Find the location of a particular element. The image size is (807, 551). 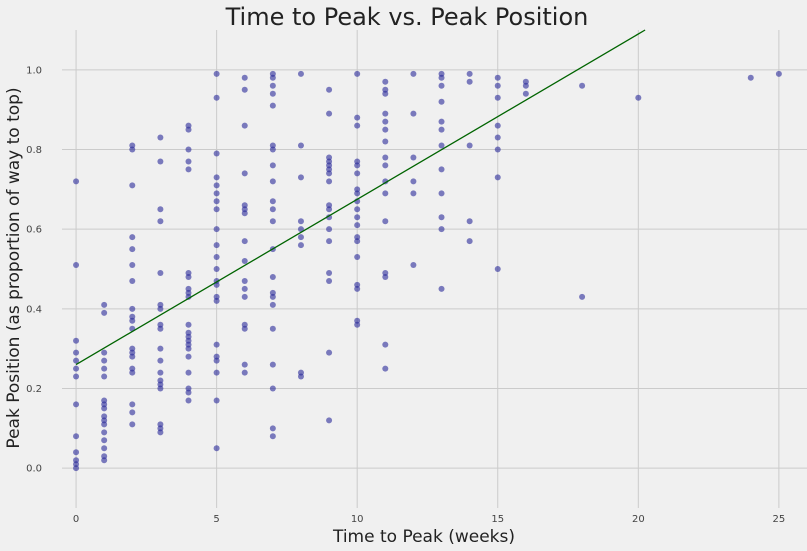

x-tick-label: 25 is located at coordinates (779, 519).